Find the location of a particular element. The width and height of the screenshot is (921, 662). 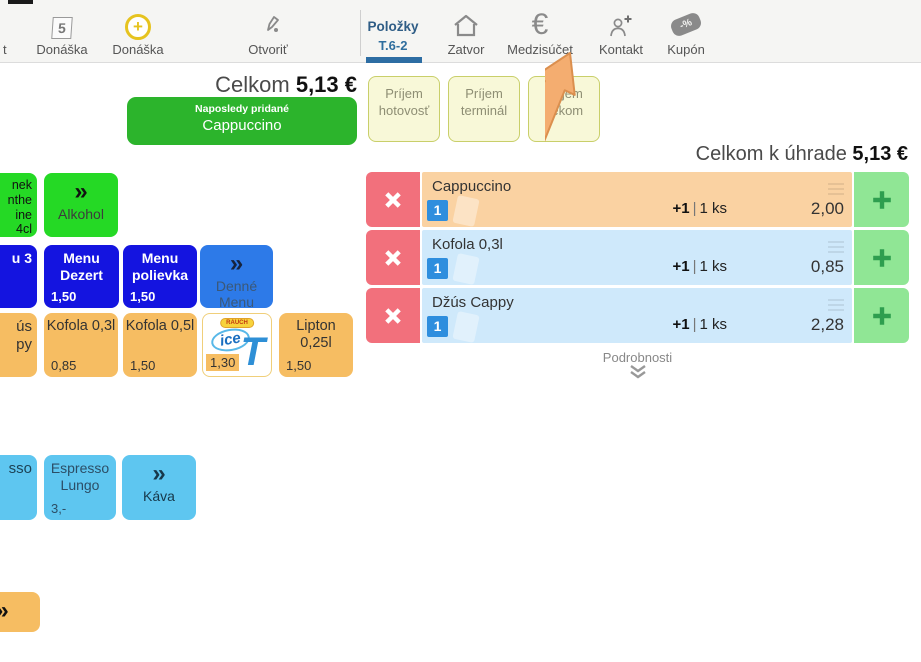

item-name: Cappuccino is located at coordinates (472, 186).